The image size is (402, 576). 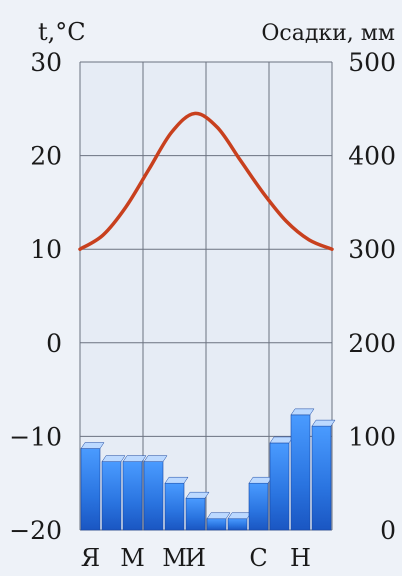 I want to click on left-axis-label: t,°C, so click(x=62, y=32).